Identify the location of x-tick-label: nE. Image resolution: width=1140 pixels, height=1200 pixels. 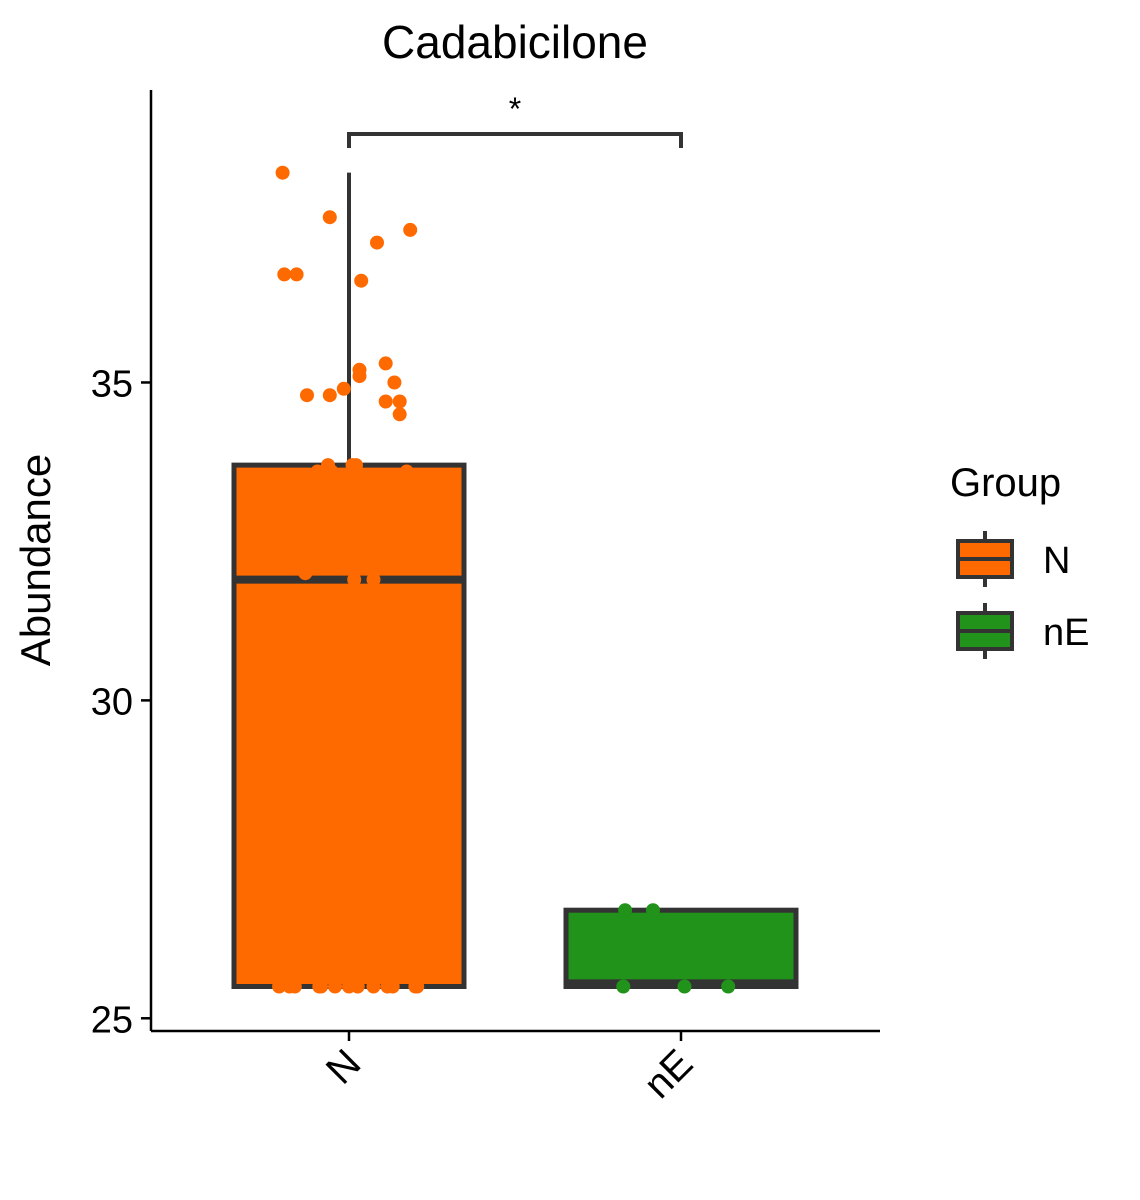
(669, 1074).